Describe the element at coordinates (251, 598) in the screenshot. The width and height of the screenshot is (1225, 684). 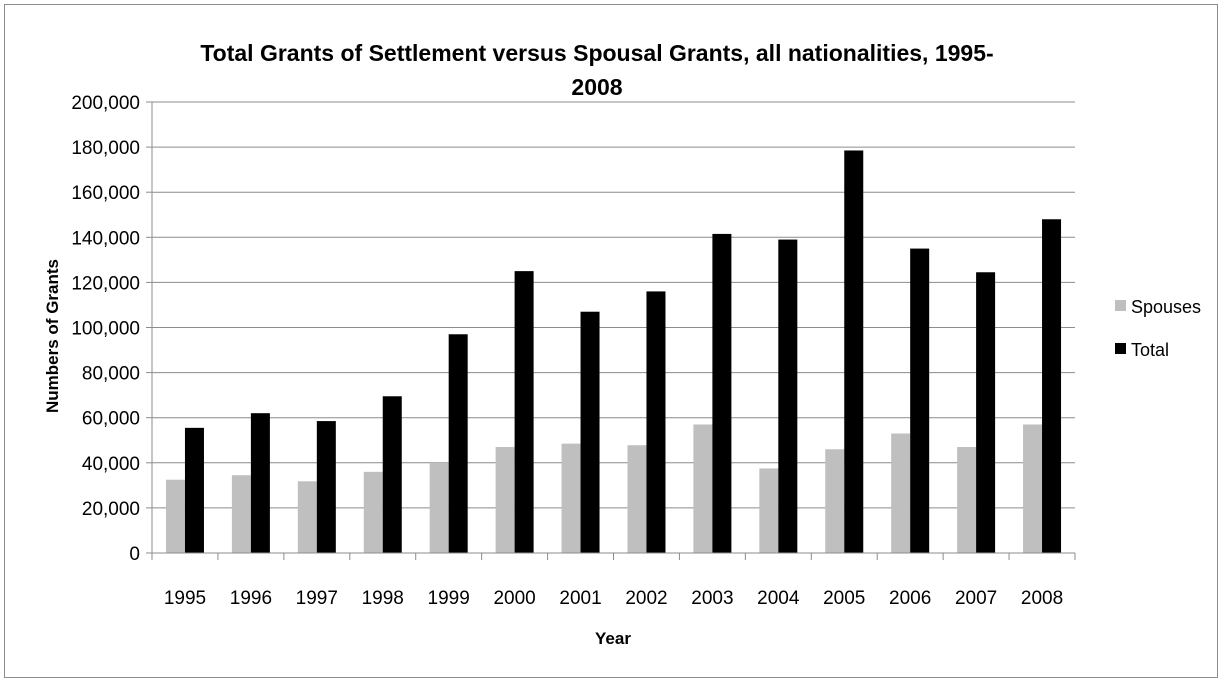
I see `x-tick-label: 1996` at that location.